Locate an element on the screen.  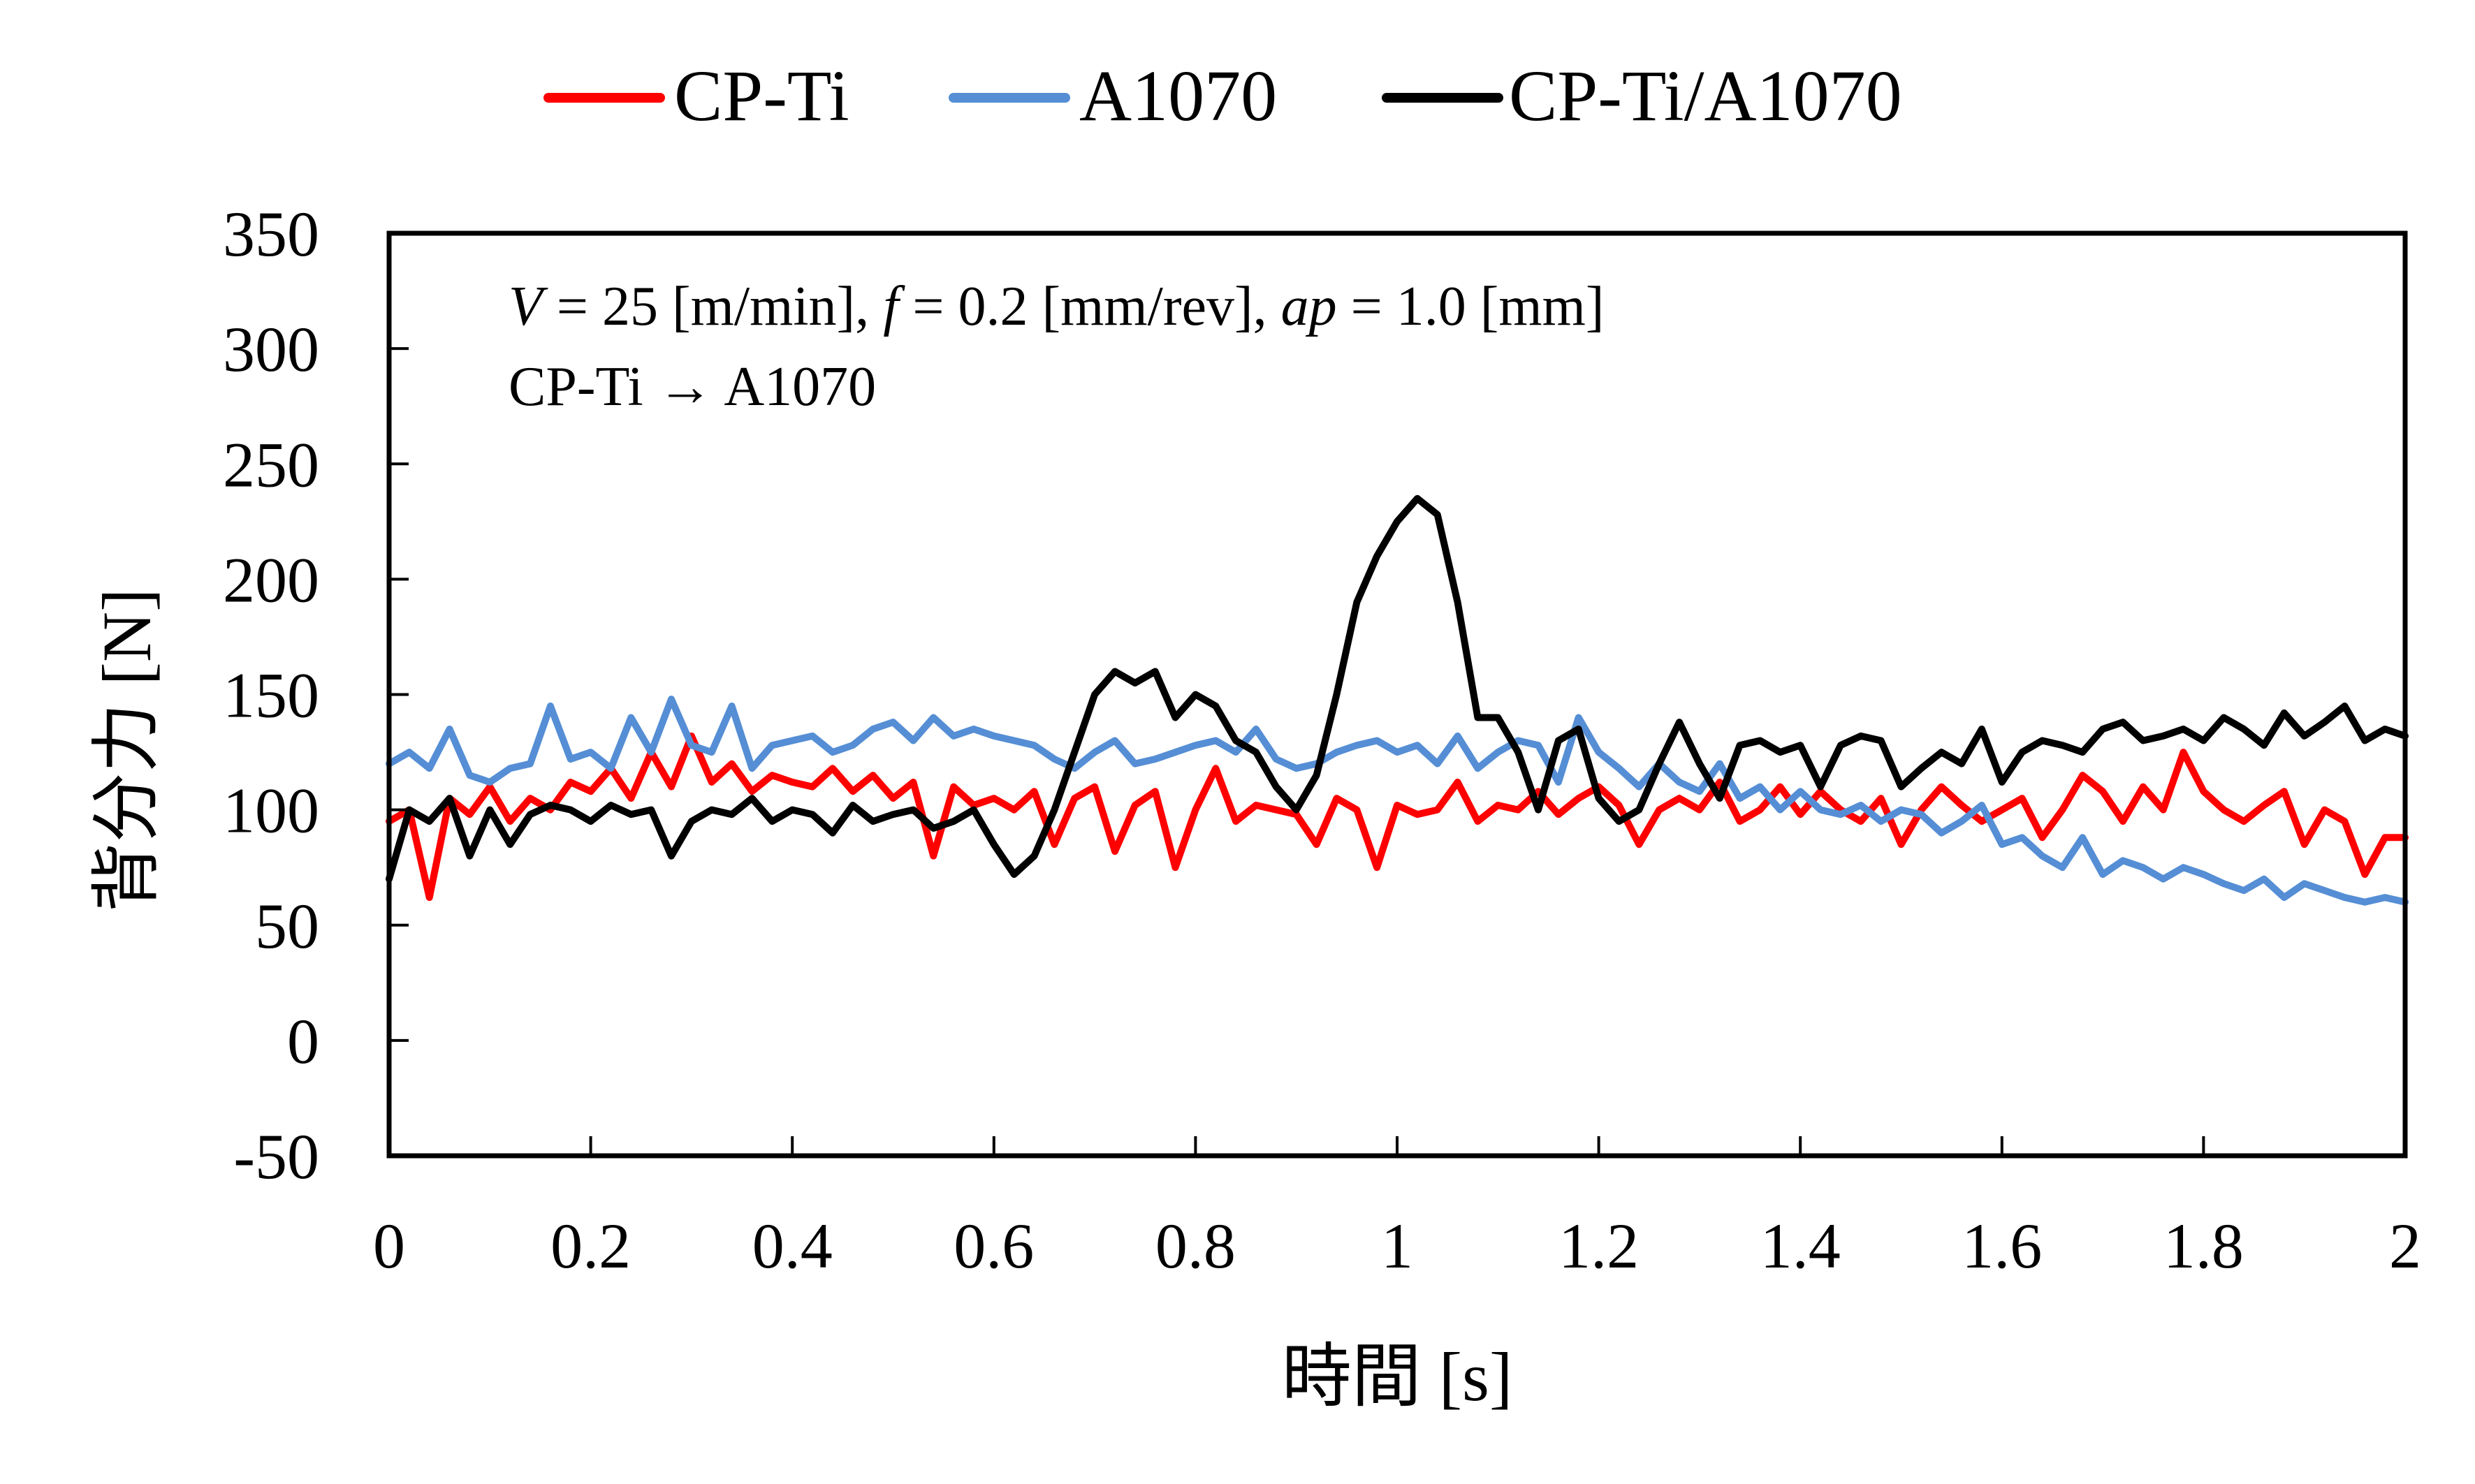
y-tick-label: 150 is located at coordinates (271, 695).